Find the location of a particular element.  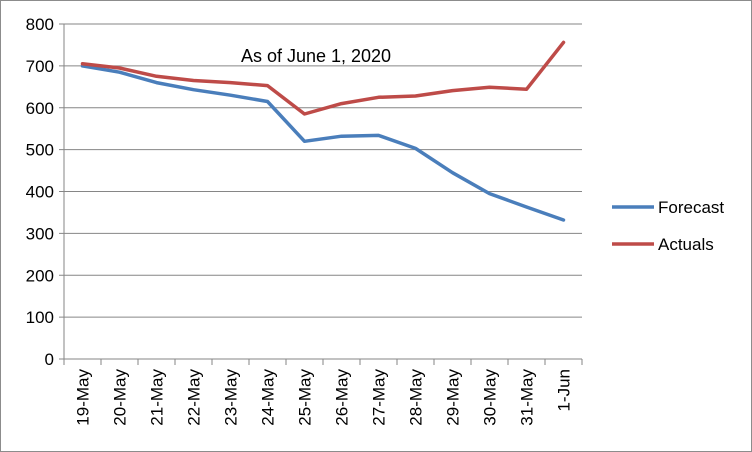

x-tick-label: 24-May is located at coordinates (268, 397).